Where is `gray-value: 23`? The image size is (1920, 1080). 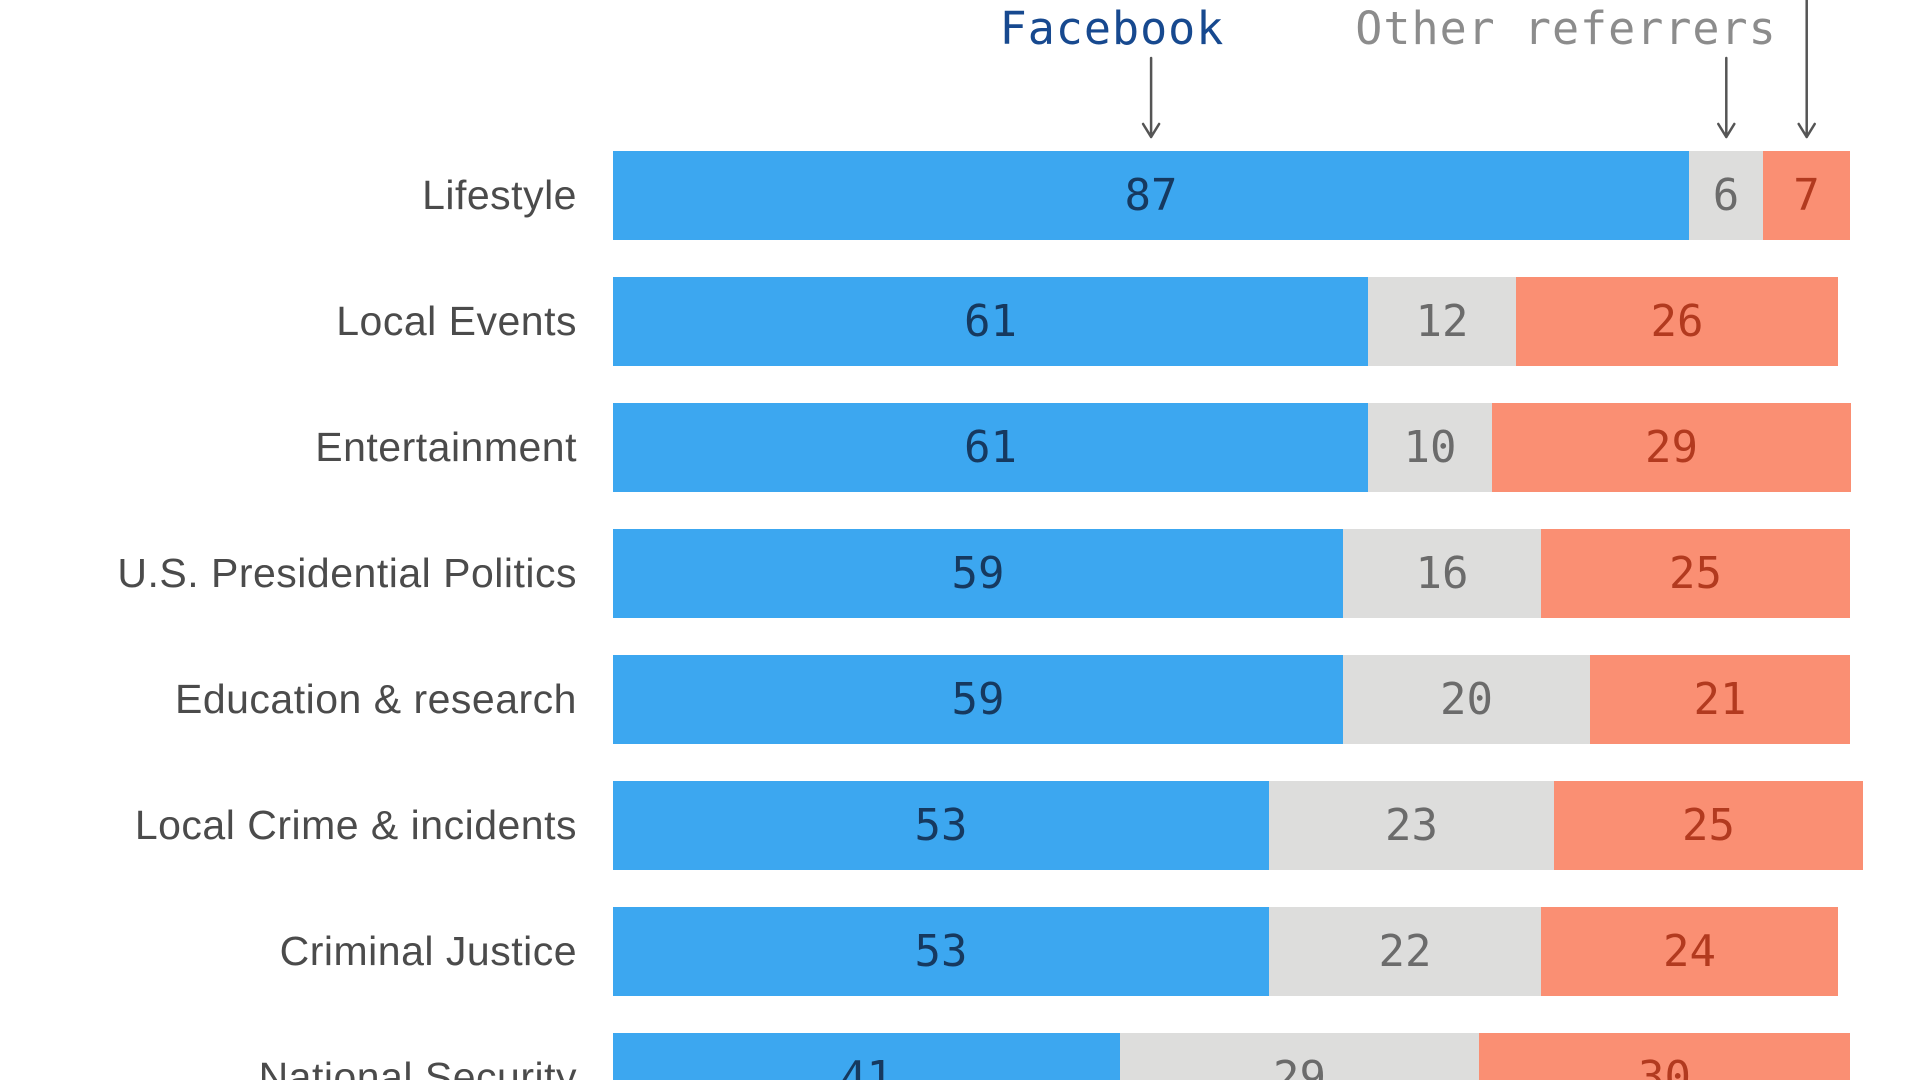 gray-value: 23 is located at coordinates (1411, 825).